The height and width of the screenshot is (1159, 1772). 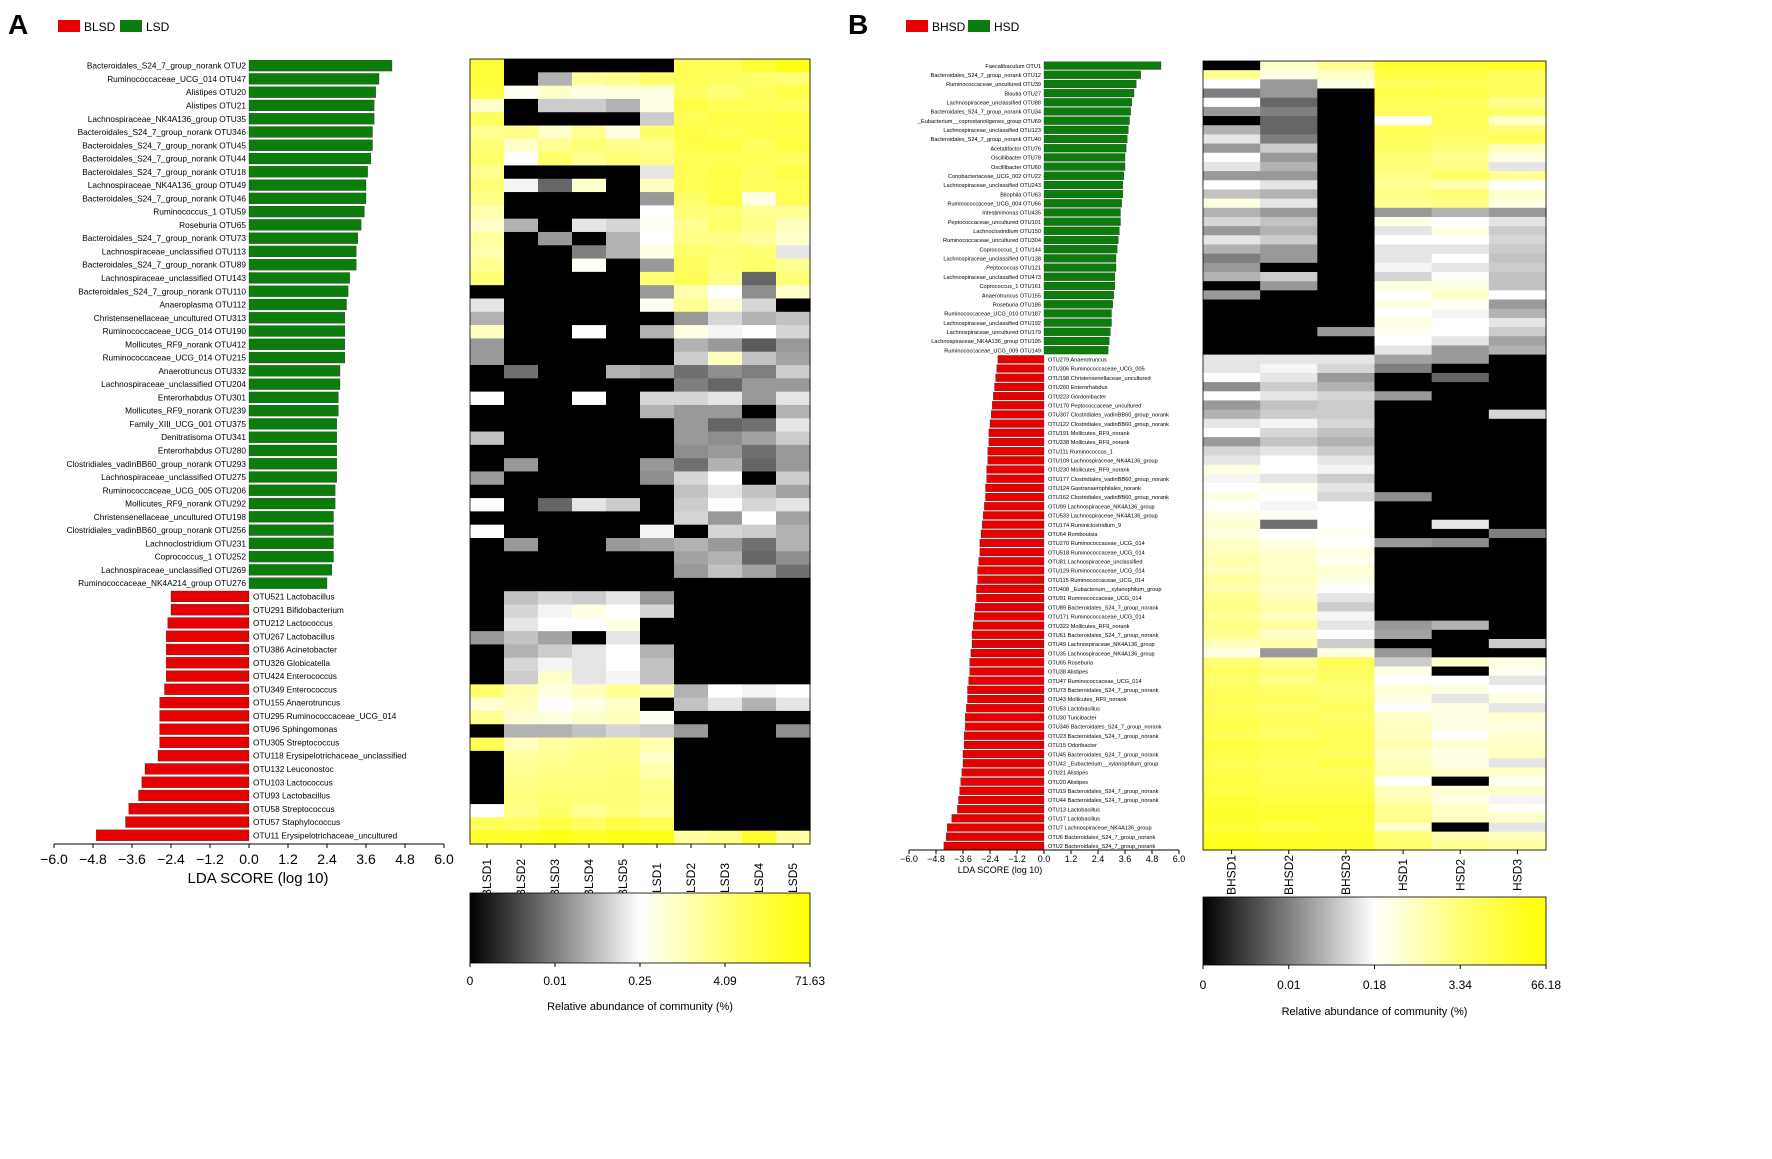 What do you see at coordinates (164, 265) in the screenshot?
I see `bar-label: Bacteroidales_S24_7_group_norank OTU89` at bounding box center [164, 265].